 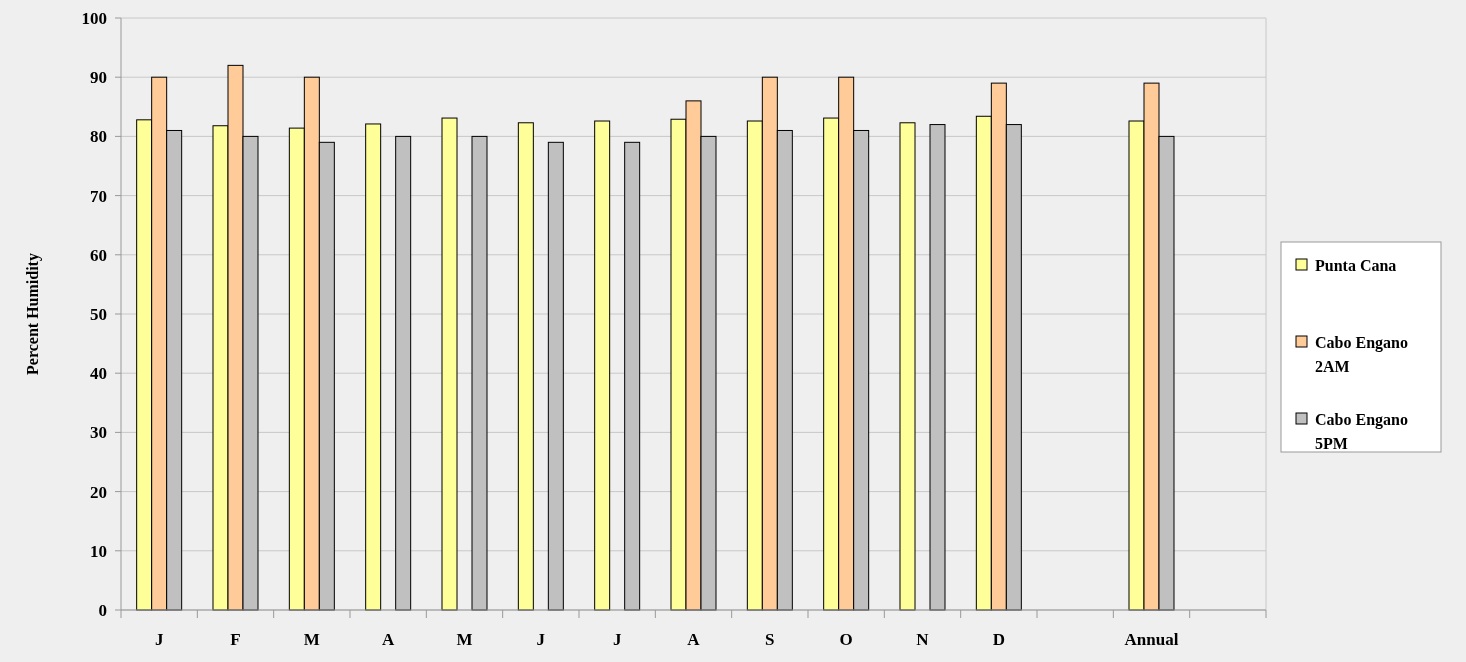 I want to click on x-tick-label: D, so click(x=998, y=639).